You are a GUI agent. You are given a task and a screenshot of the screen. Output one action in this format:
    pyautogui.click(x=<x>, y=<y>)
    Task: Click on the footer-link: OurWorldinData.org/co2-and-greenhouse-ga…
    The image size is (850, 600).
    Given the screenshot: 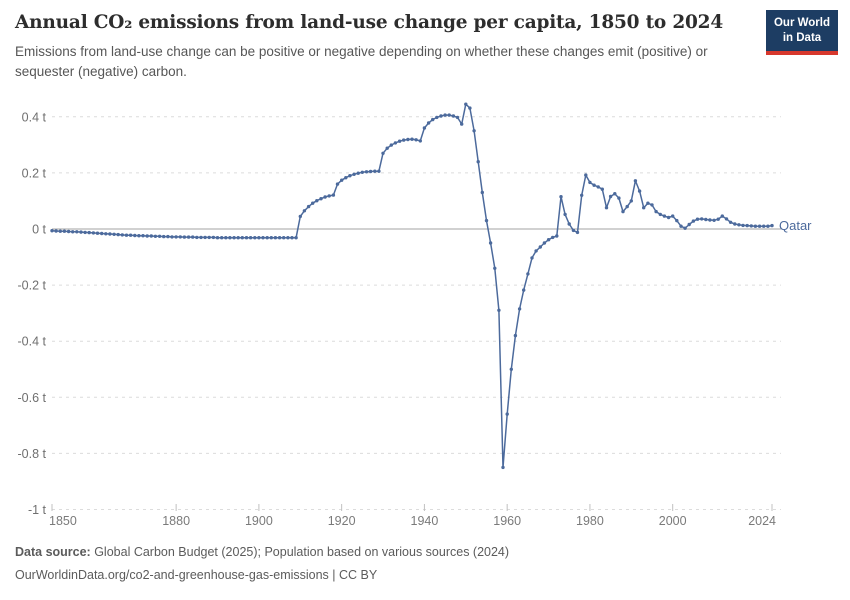 What is the action you would take?
    pyautogui.click(x=172, y=575)
    